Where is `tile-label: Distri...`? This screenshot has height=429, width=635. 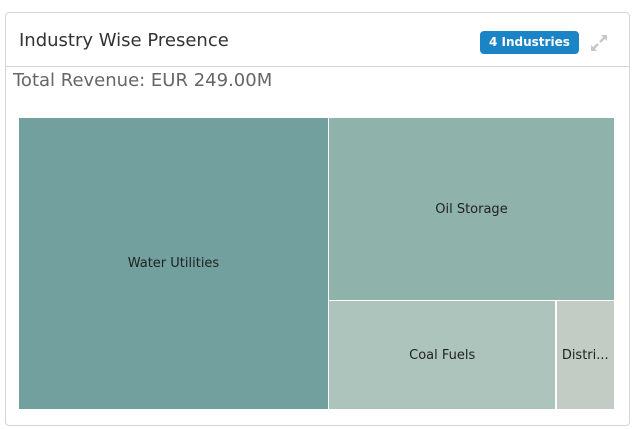 tile-label: Distri... is located at coordinates (585, 355).